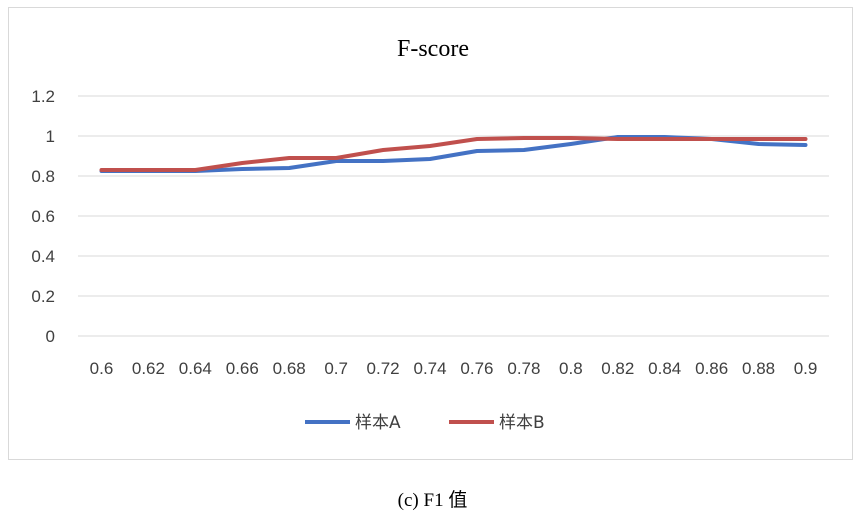 The height and width of the screenshot is (517, 865). Describe the element at coordinates (664, 368) in the screenshot. I see `x-tick-label: 0.84` at that location.